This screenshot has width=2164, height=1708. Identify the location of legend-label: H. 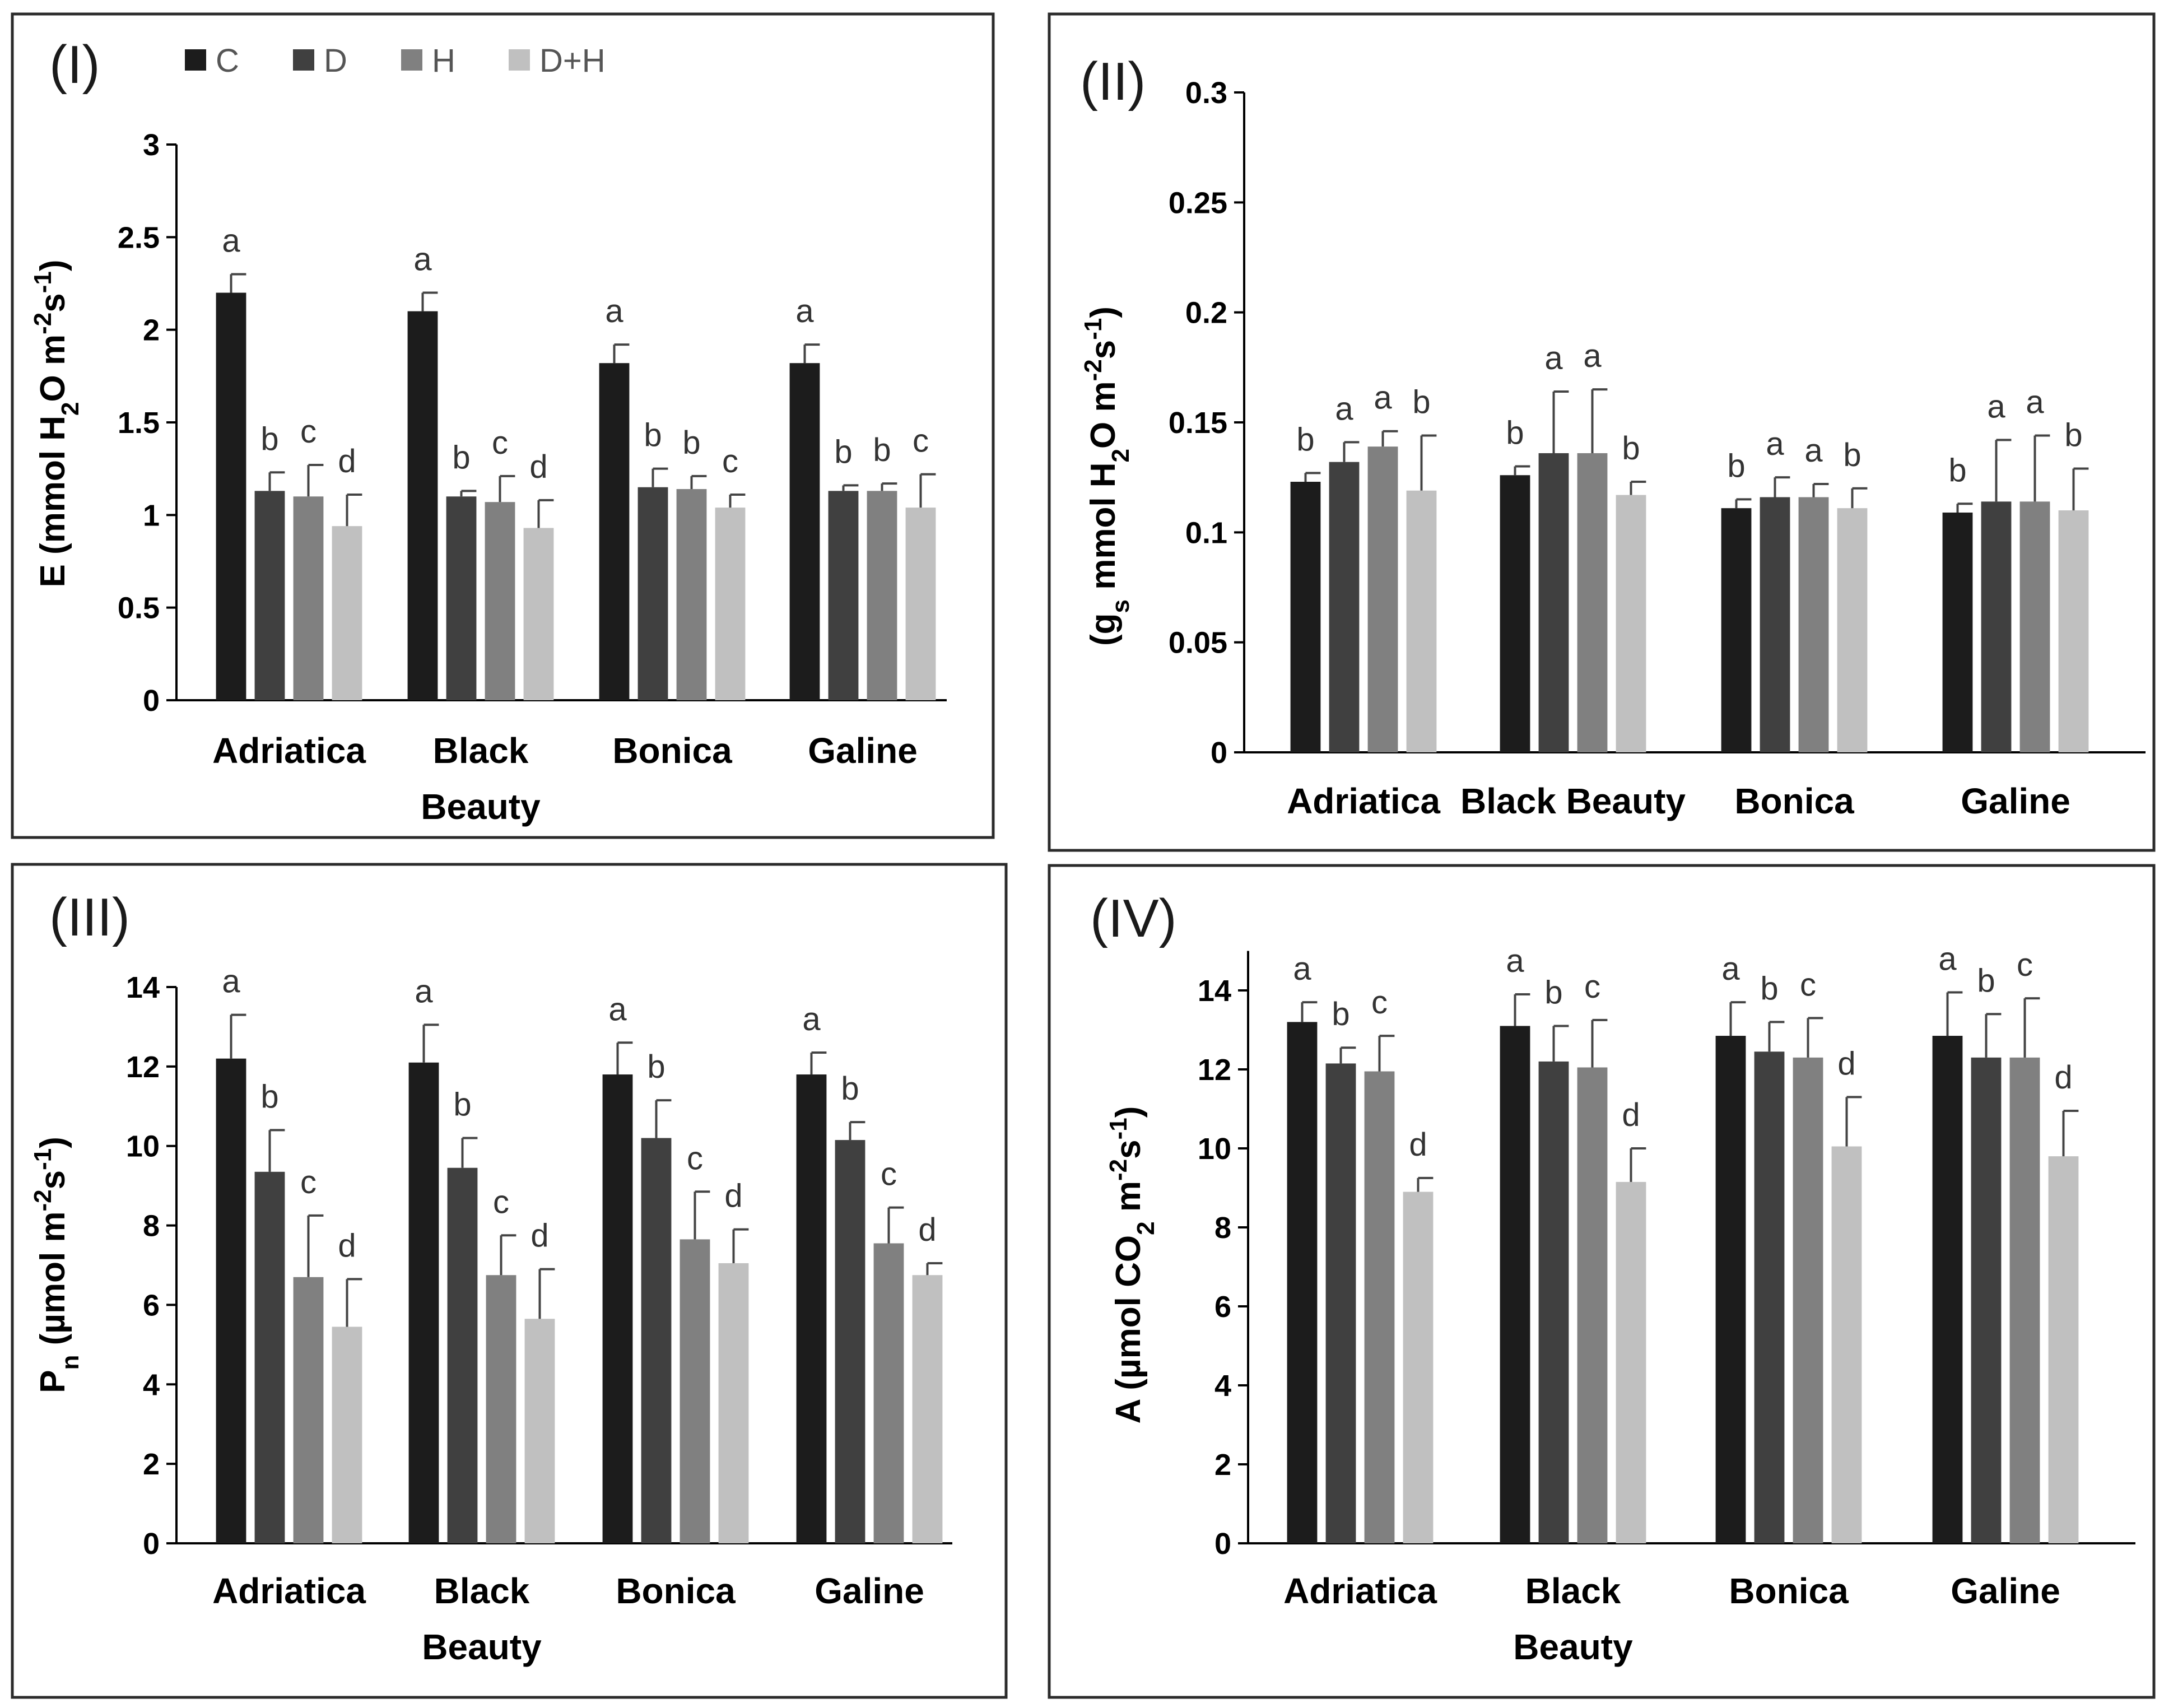
(444, 61).